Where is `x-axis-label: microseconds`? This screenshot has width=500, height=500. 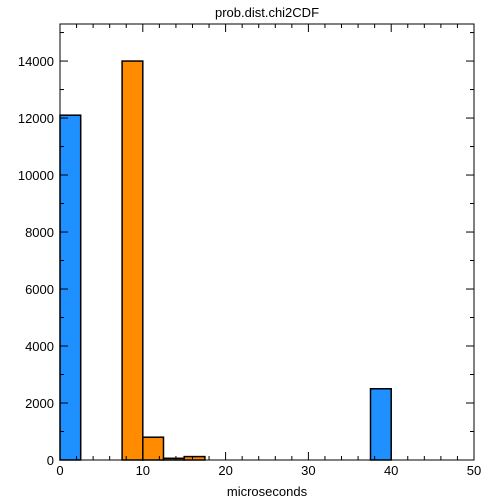 x-axis-label: microseconds is located at coordinates (267, 491).